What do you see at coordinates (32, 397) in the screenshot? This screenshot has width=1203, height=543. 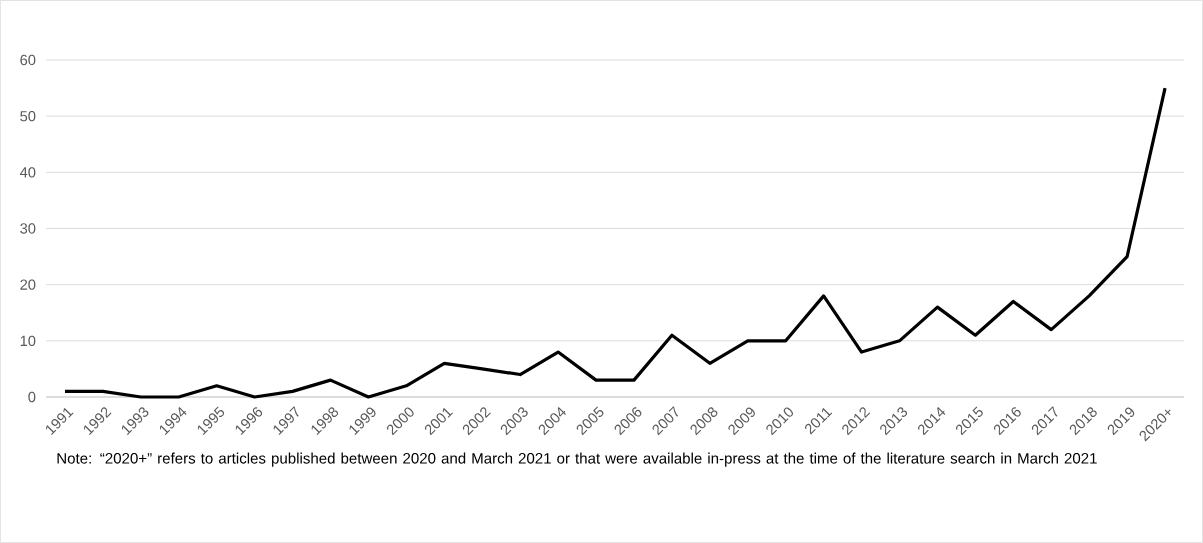 I see `y-tick-label: 0` at bounding box center [32, 397].